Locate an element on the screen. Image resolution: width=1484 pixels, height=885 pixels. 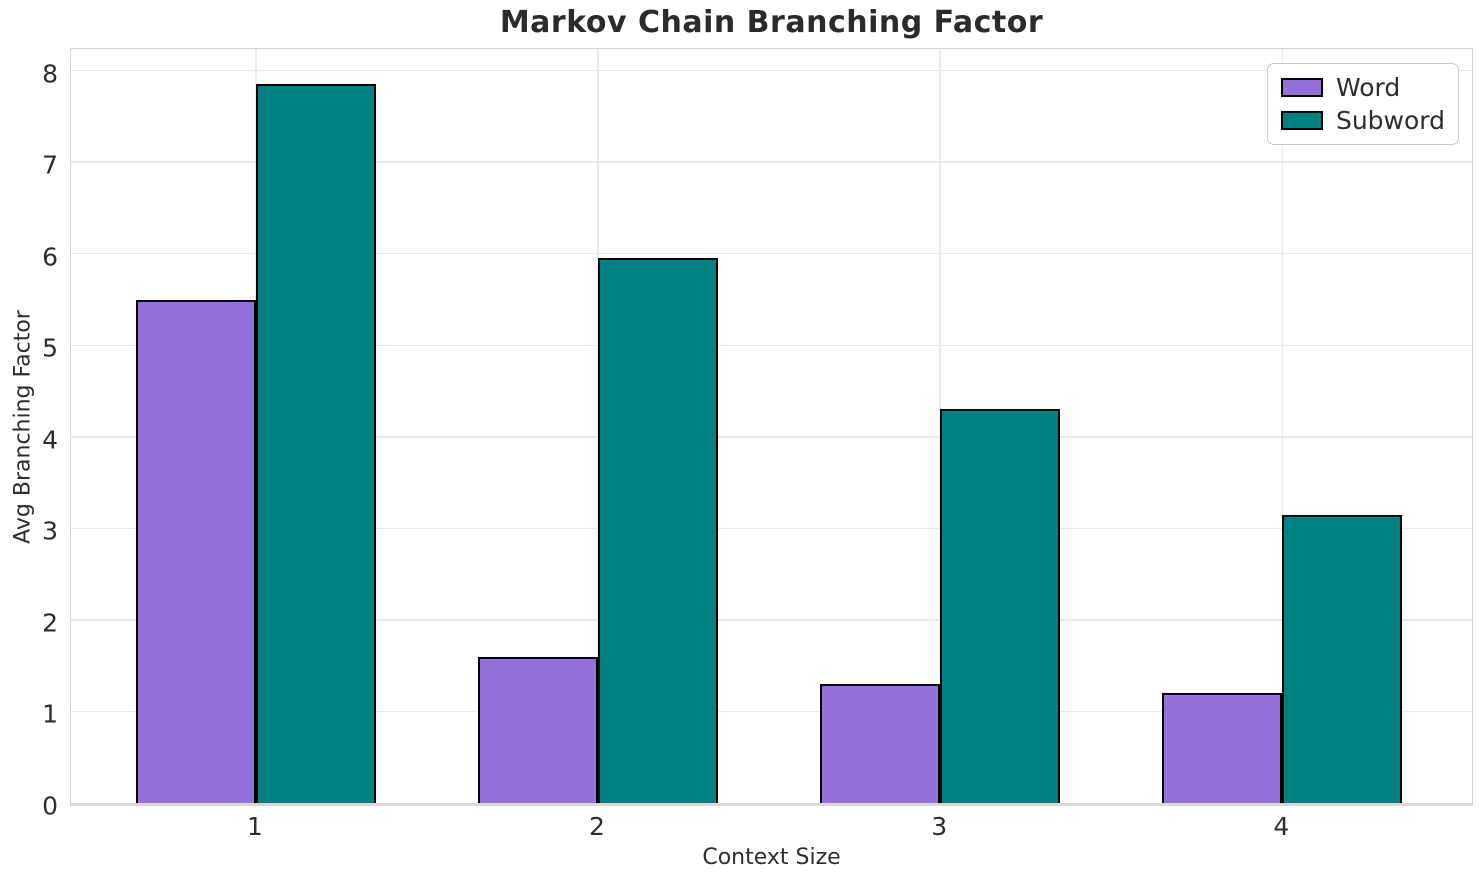
y-tick-label-3: 3 is located at coordinates (50, 531).